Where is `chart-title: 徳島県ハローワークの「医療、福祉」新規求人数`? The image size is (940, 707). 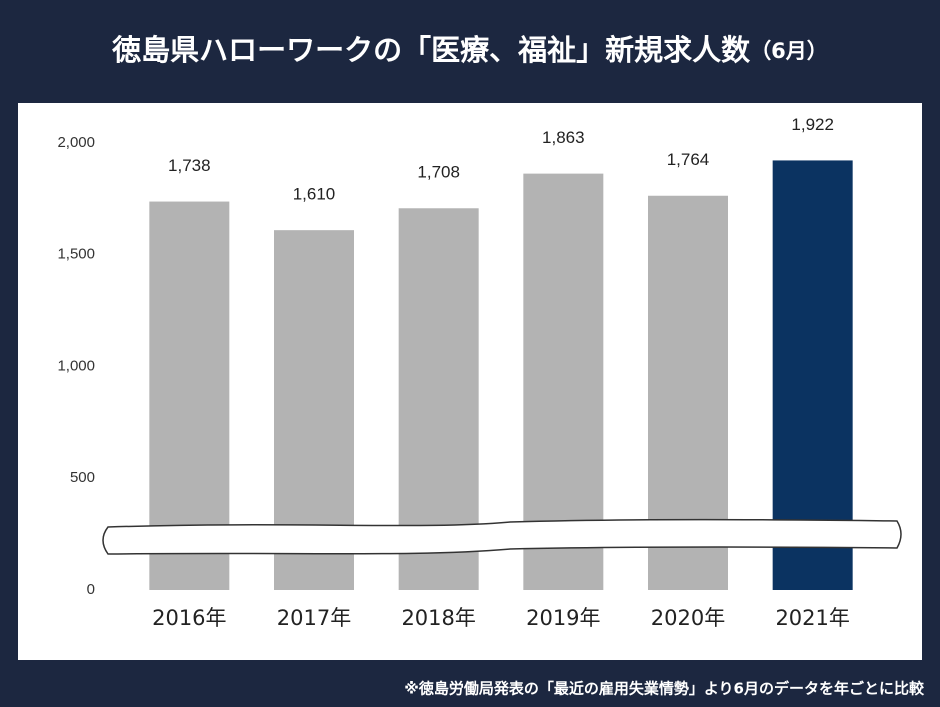
chart-title: 徳島県ハローワークの「医療、福祉」新規求人数 is located at coordinates (431, 50).